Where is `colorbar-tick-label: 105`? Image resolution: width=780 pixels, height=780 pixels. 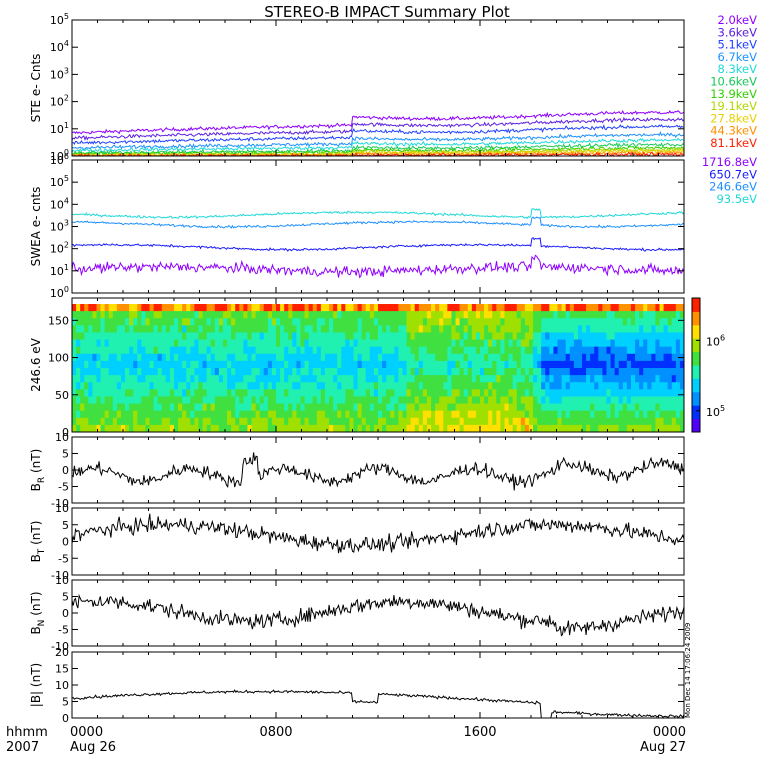
colorbar-tick-label: 105 is located at coordinates (715, 411).